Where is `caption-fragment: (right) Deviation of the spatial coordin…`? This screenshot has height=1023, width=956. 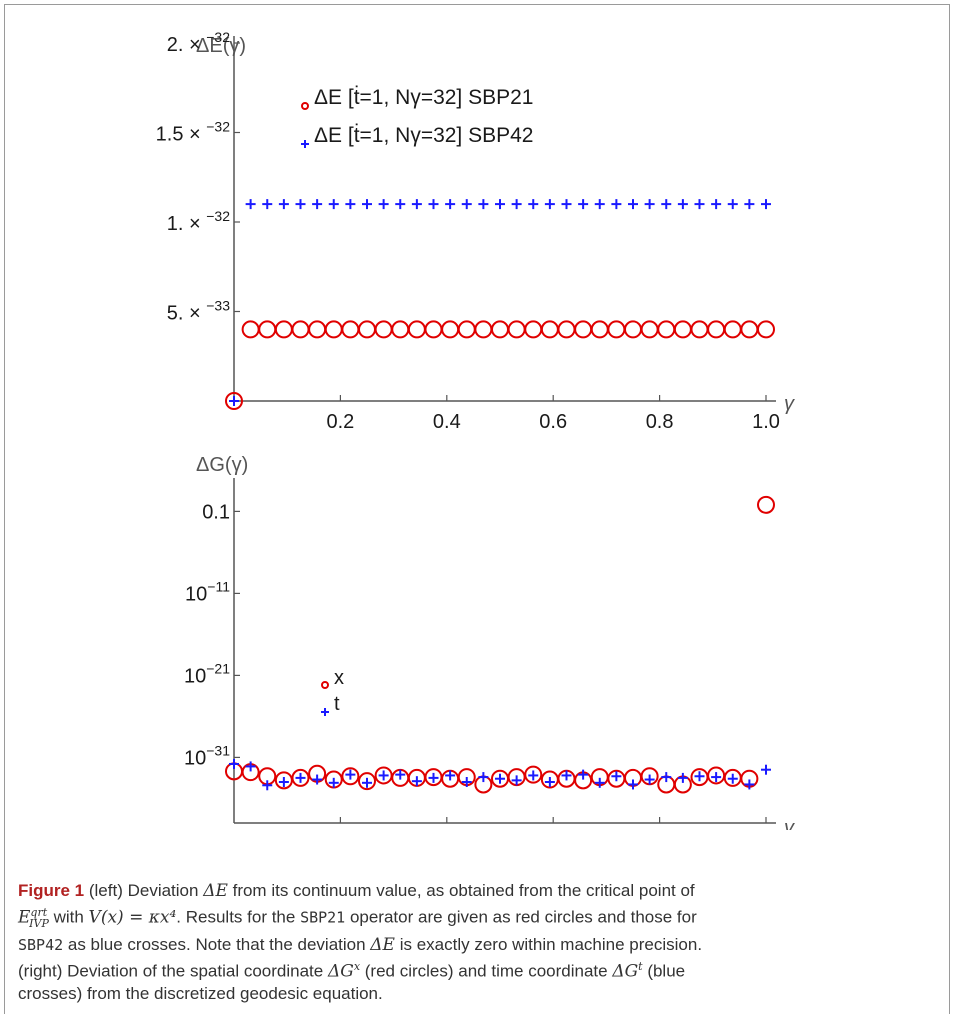
caption-fragment: (right) Deviation of the spatial coordin… is located at coordinates (173, 971).